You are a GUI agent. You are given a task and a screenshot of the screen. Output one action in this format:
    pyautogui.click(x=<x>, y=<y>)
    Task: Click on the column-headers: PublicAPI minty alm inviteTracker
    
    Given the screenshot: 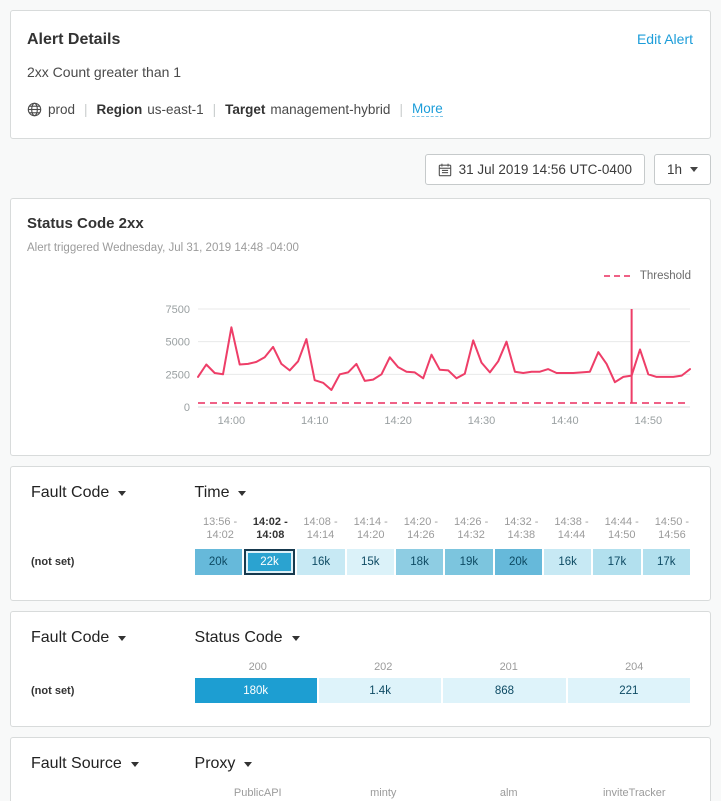 What is the action you would take?
    pyautogui.click(x=446, y=793)
    